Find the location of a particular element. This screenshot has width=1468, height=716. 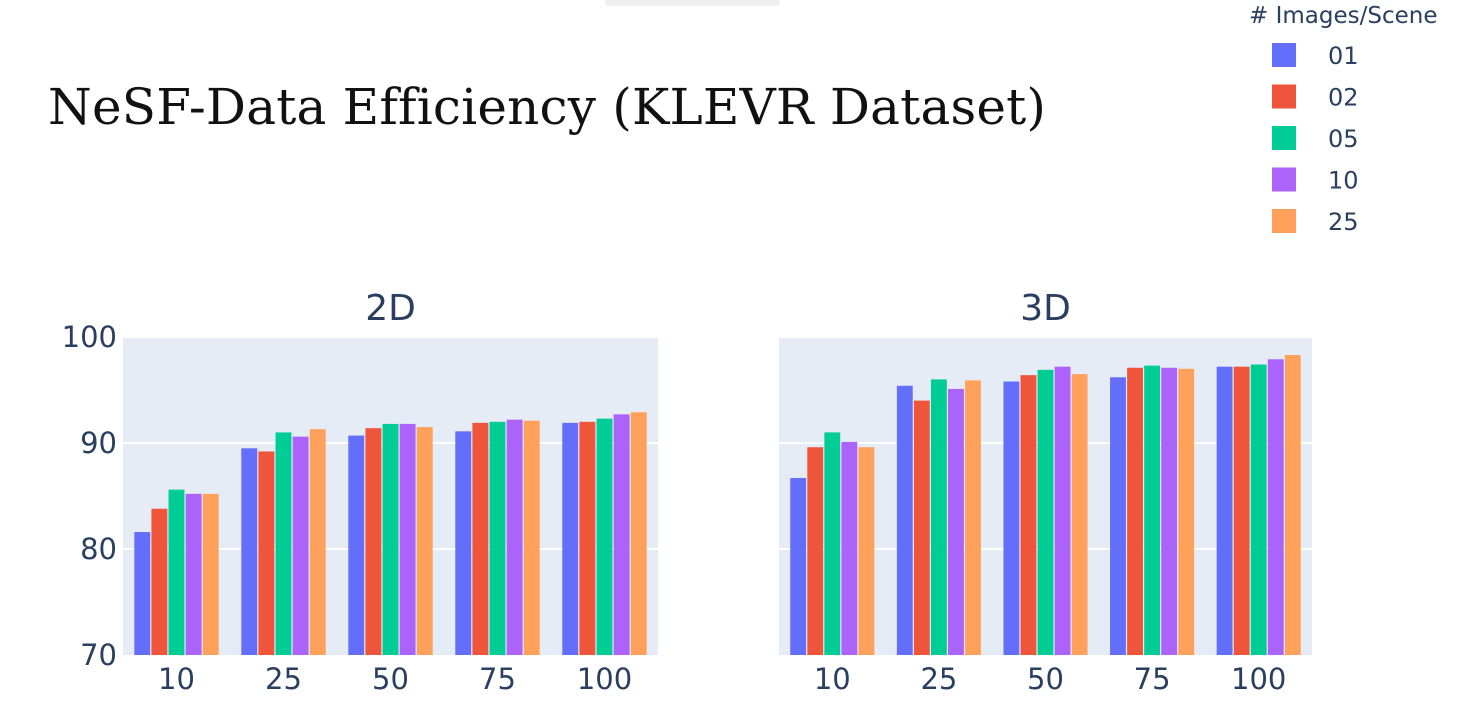

legend-item-label: 10 is located at coordinates (1343, 181).